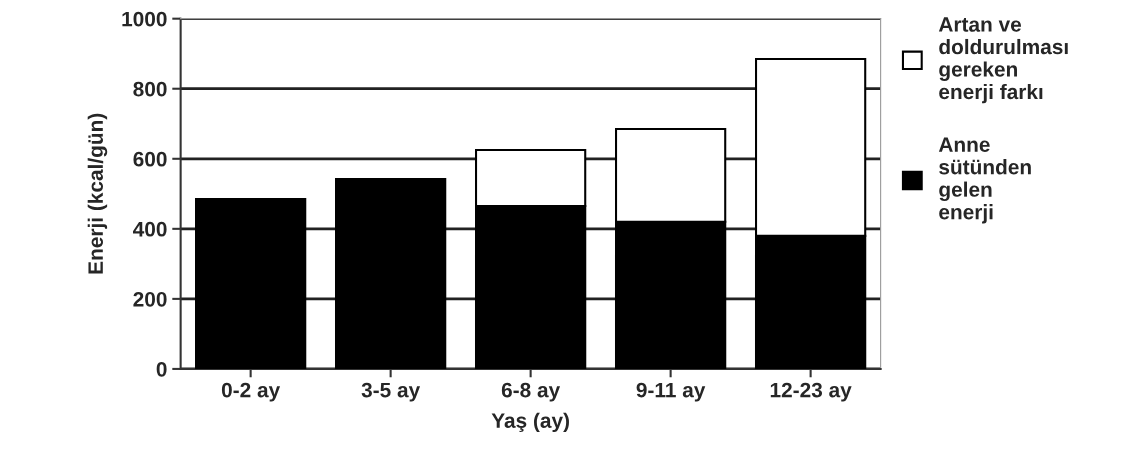  What do you see at coordinates (144, 19) in the screenshot?
I see `y-tick-label: 1000` at bounding box center [144, 19].